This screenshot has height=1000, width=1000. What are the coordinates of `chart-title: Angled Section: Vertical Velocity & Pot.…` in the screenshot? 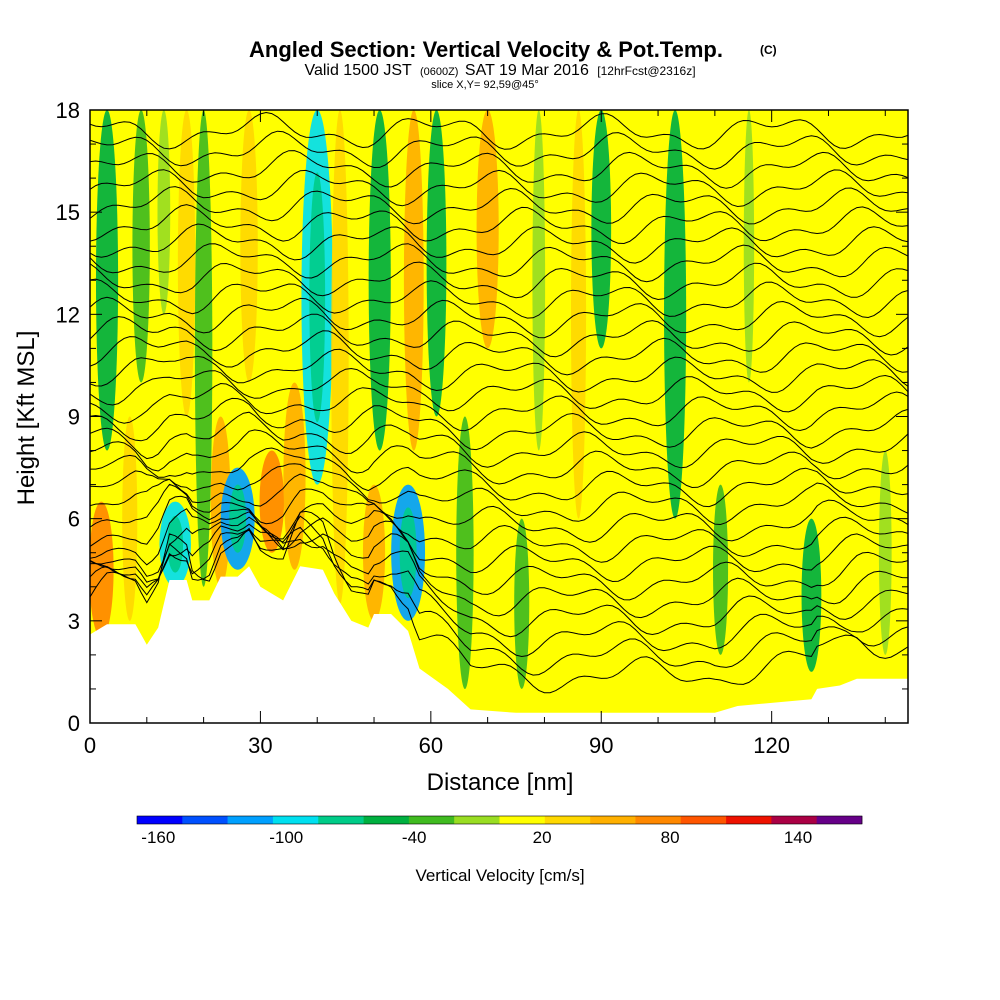 It's located at (486, 49).